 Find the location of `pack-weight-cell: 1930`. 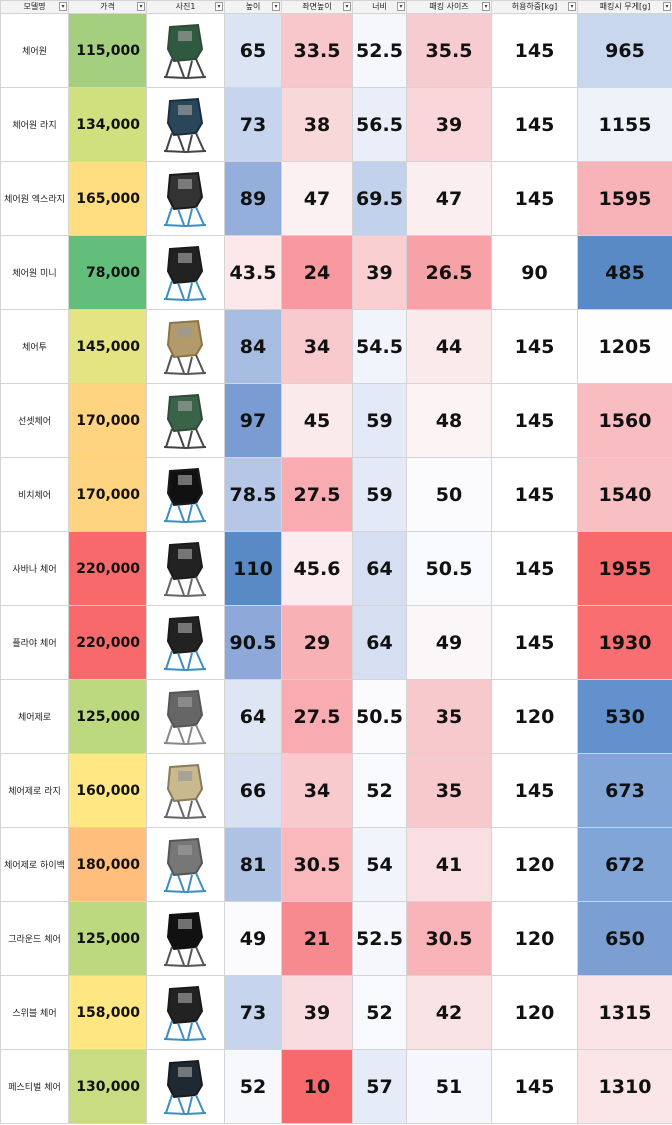

pack-weight-cell: 1930 is located at coordinates (624, 642).